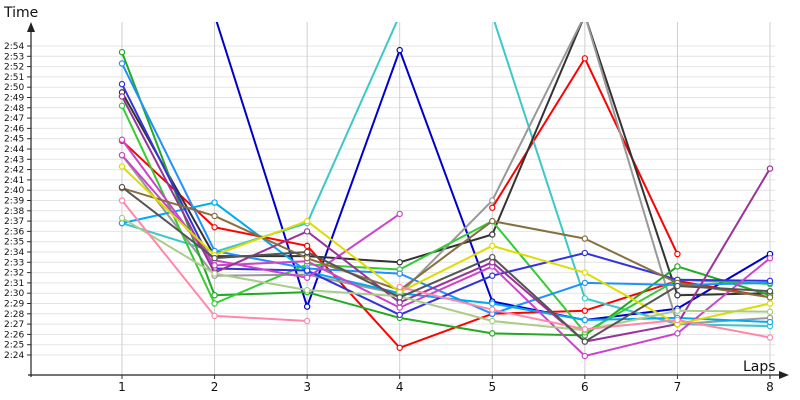 The height and width of the screenshot is (400, 800). I want to click on x-tick-label: 3, so click(307, 387).